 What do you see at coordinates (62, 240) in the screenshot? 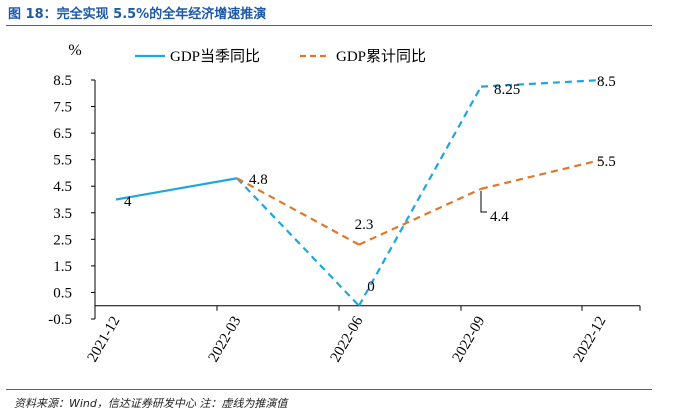
I see `y-tick-label: 2.5` at bounding box center [62, 240].